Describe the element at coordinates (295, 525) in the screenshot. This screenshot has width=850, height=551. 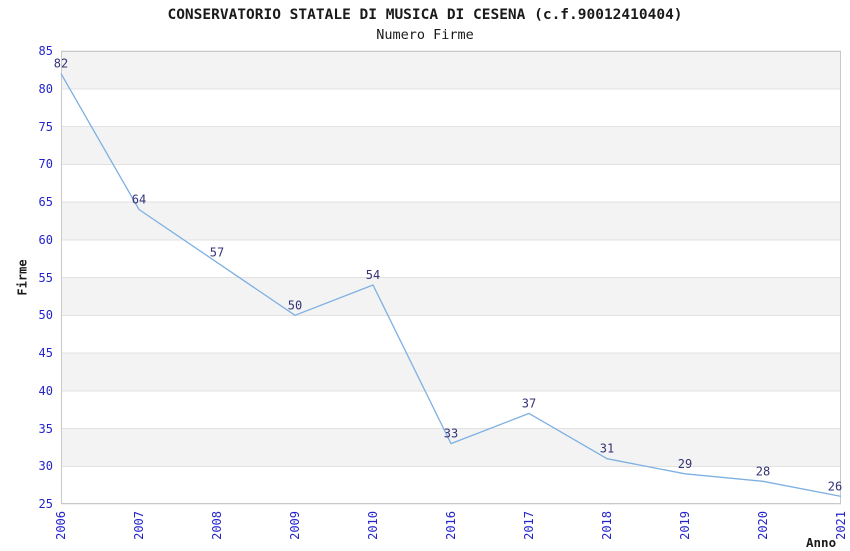
I see `x-tick-label: 2009` at that location.